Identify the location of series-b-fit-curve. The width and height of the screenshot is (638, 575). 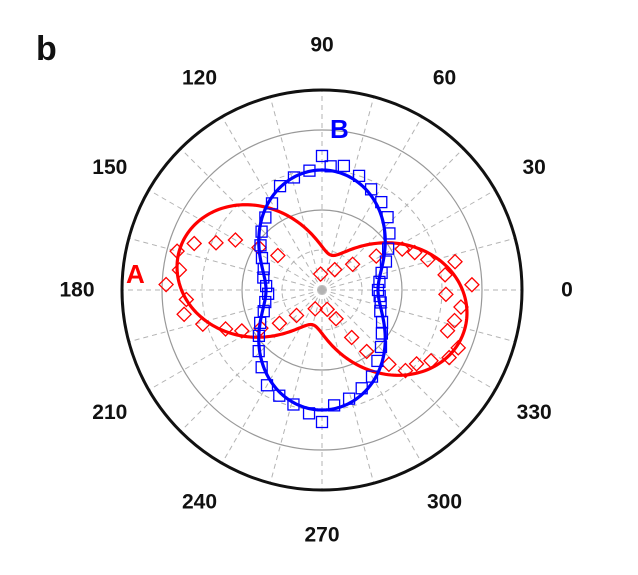
(322, 290).